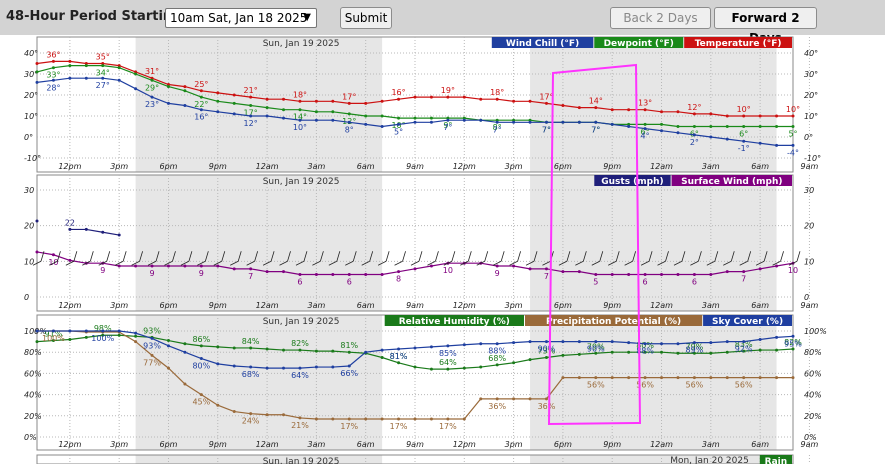  I want to click on data-label: 7°, so click(595, 129).